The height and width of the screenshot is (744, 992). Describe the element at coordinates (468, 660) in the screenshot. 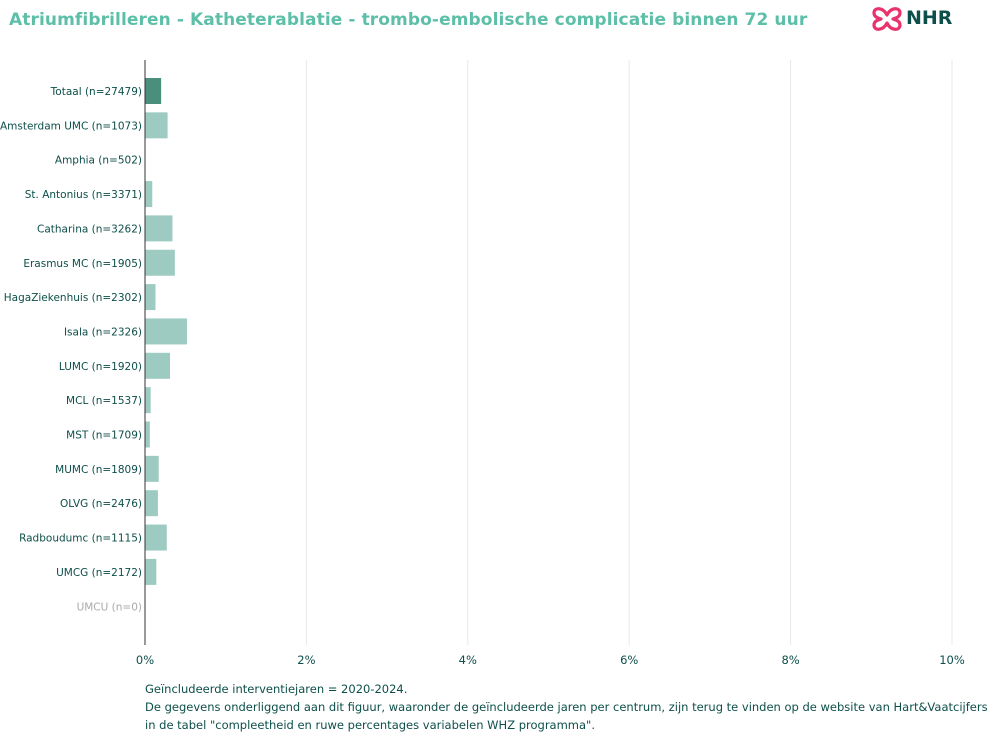

I see `x-tick-label: 4%` at that location.